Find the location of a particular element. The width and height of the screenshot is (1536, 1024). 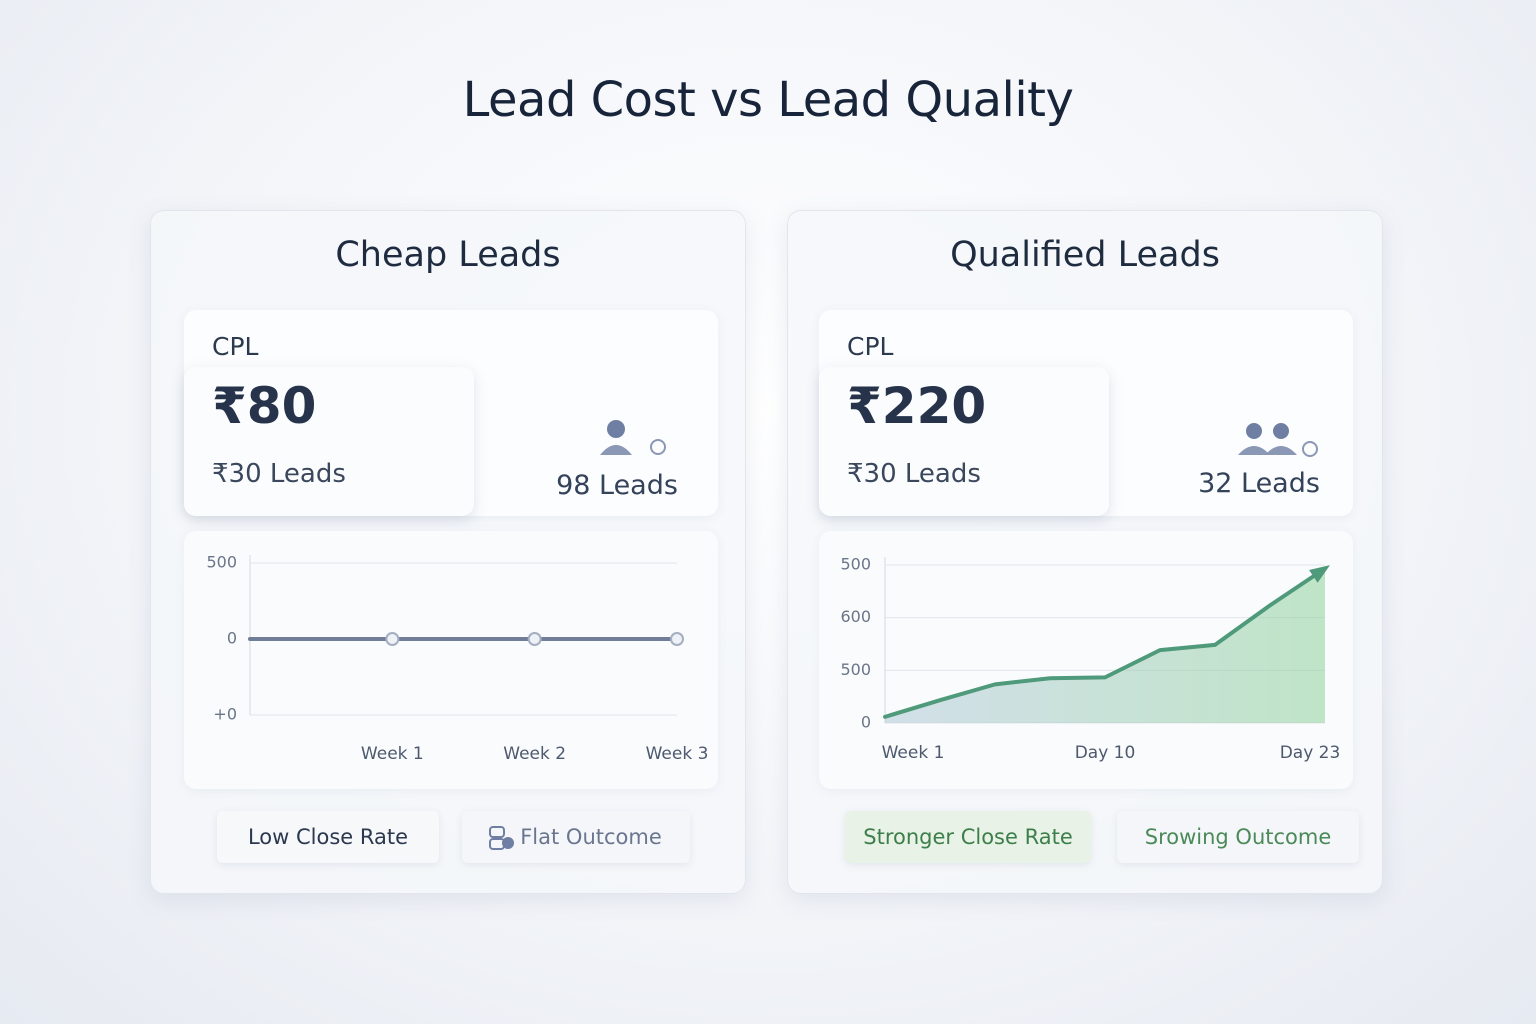

cpl-card: CPL ₹80 ₹30 Leads 98 Leads is located at coordinates (451, 413).